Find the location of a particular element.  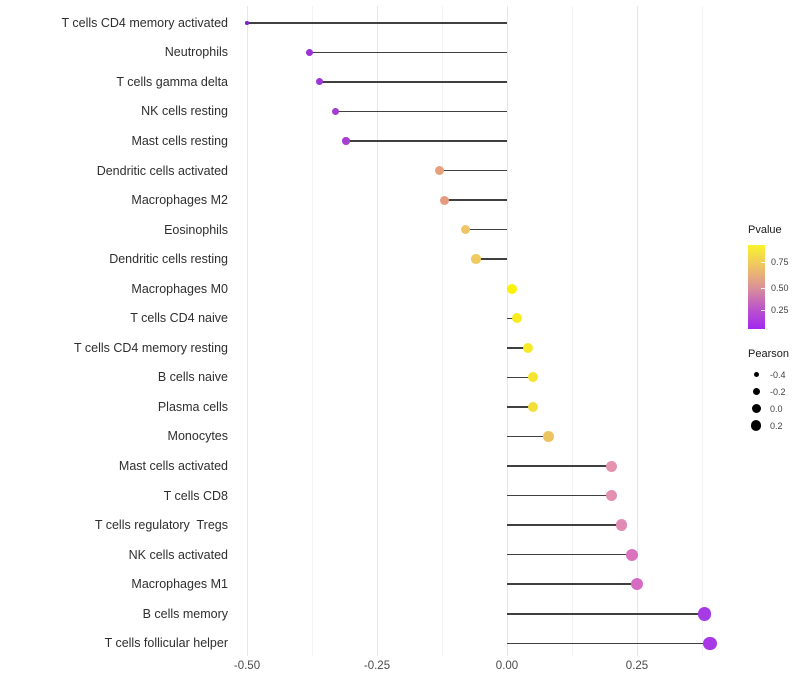

y-axis-label: Neutrophils is located at coordinates (196, 52).